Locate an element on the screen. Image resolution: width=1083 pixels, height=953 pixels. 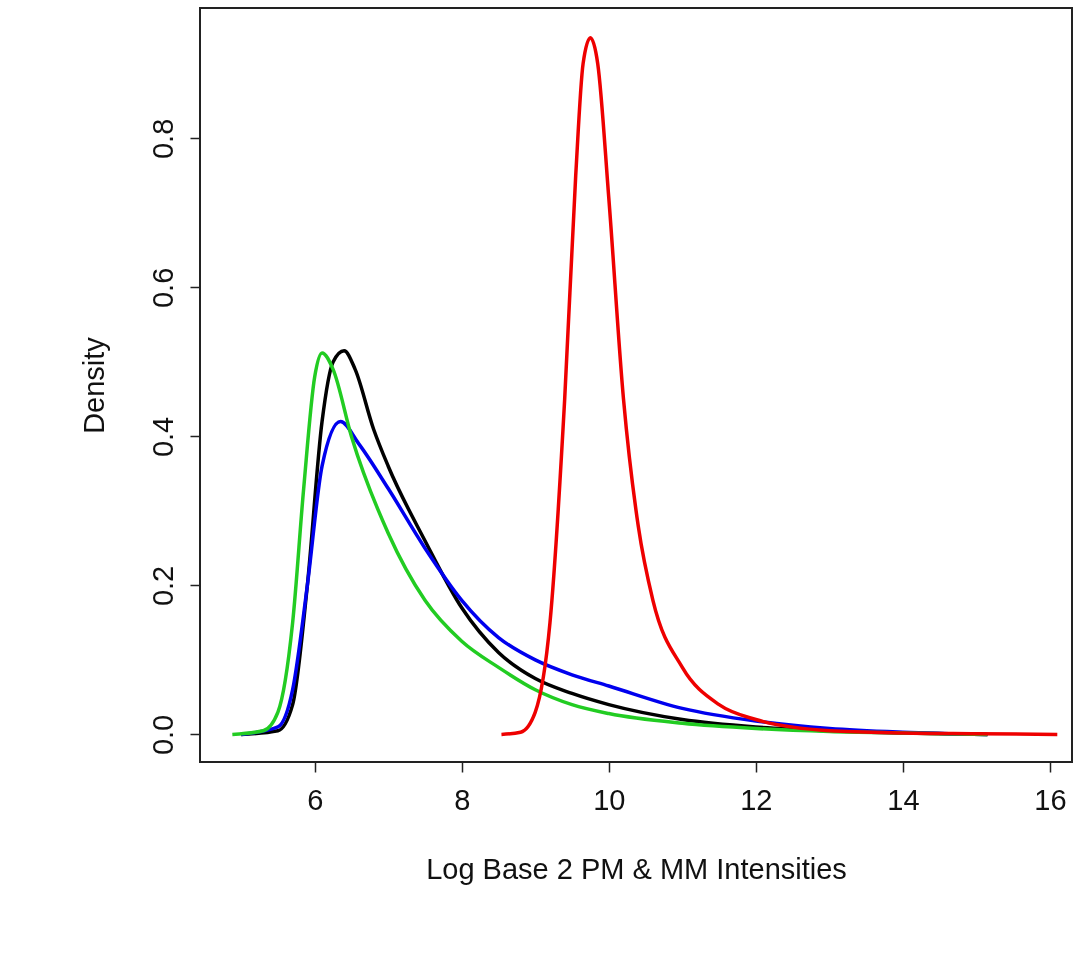
y-tick-label: 0.0 is located at coordinates (162, 735).